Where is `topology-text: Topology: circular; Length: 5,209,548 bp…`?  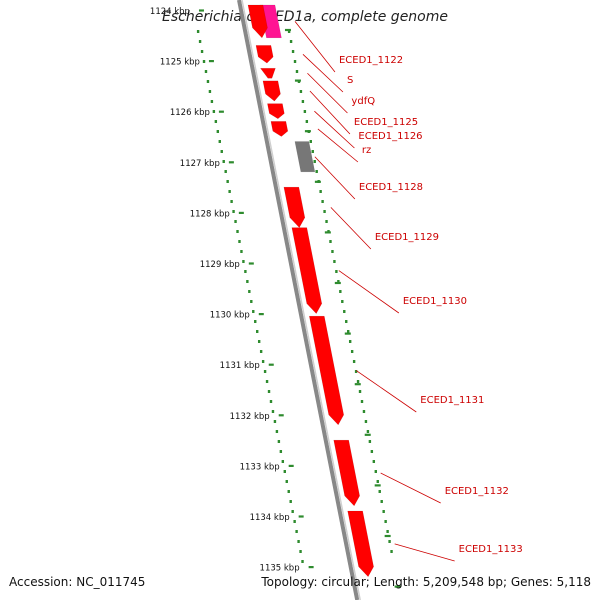 topology-text: Topology: circular; Length: 5,209,548 bp… is located at coordinates (426, 582).